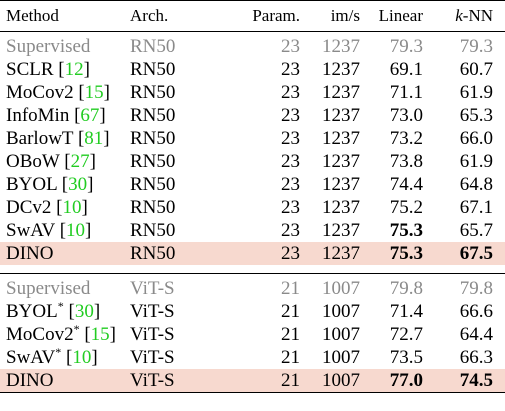 This screenshot has width=505, height=411. What do you see at coordinates (48, 46) in the screenshot?
I see `cell-method: Supervised` at bounding box center [48, 46].